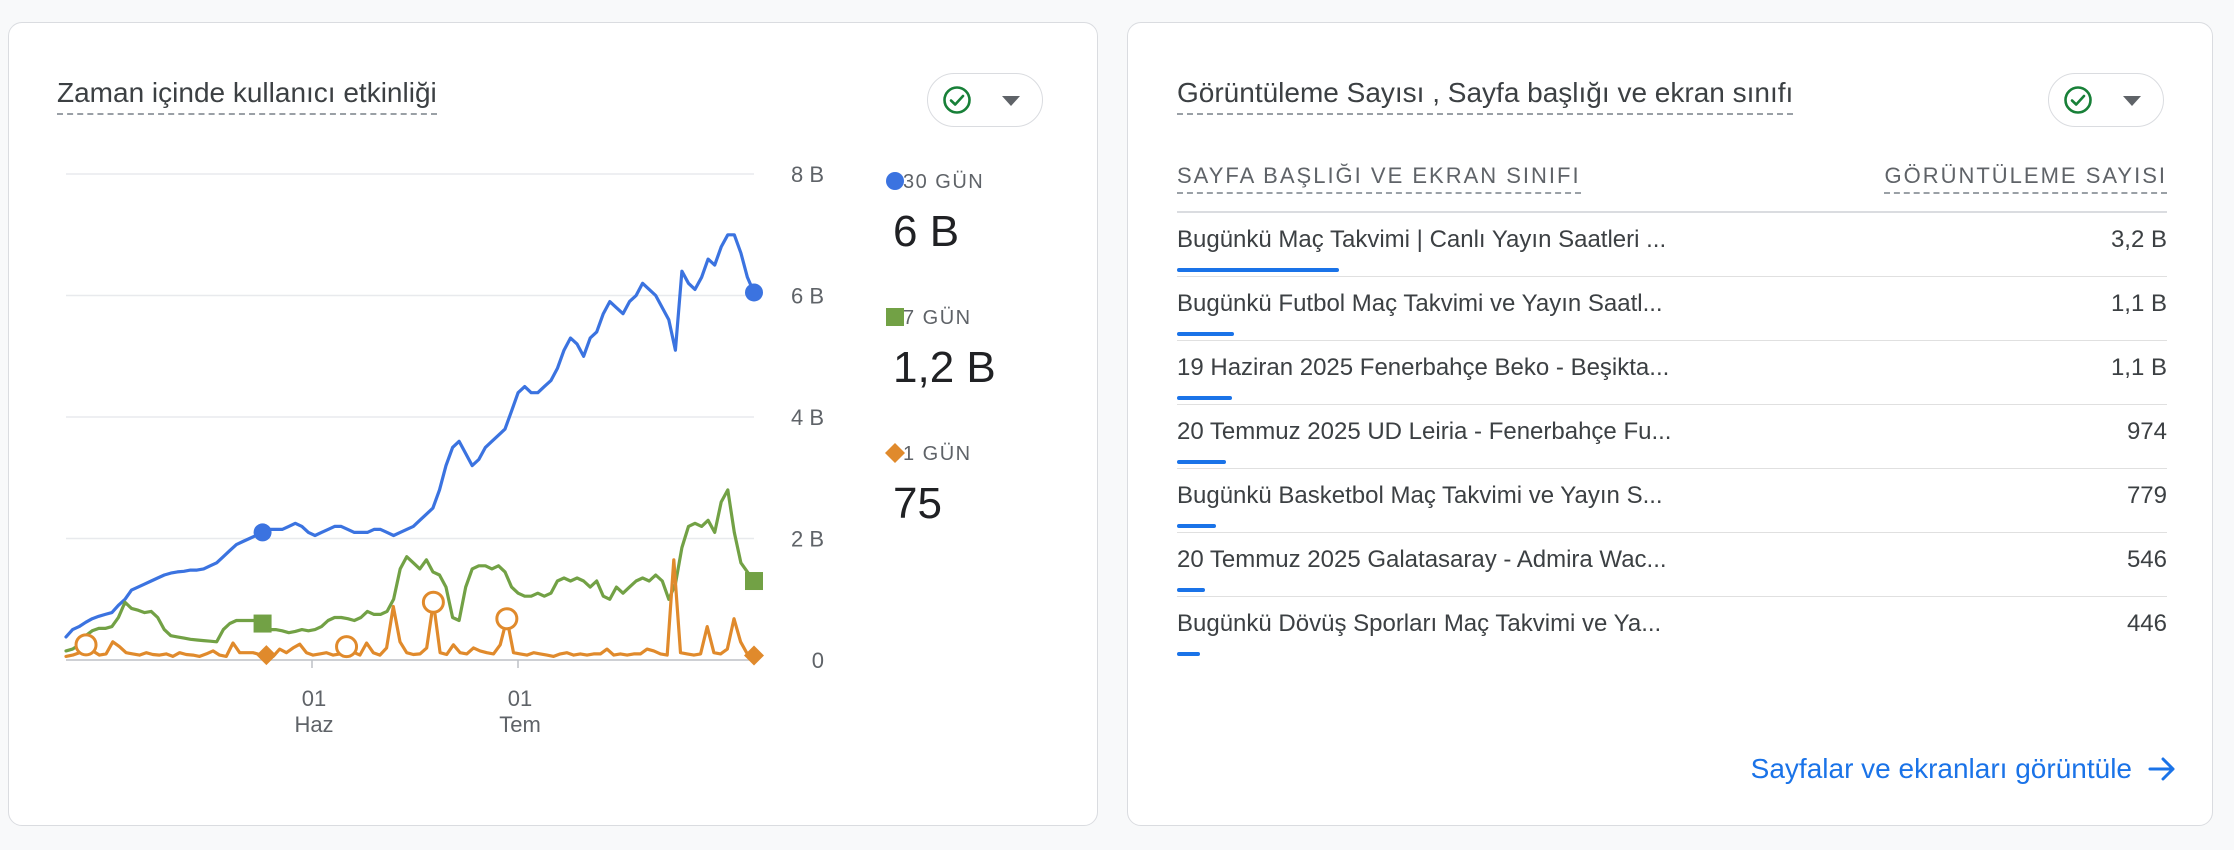 This screenshot has width=2234, height=850. Describe the element at coordinates (2146, 431) in the screenshot. I see `row-view-count: 974` at that location.